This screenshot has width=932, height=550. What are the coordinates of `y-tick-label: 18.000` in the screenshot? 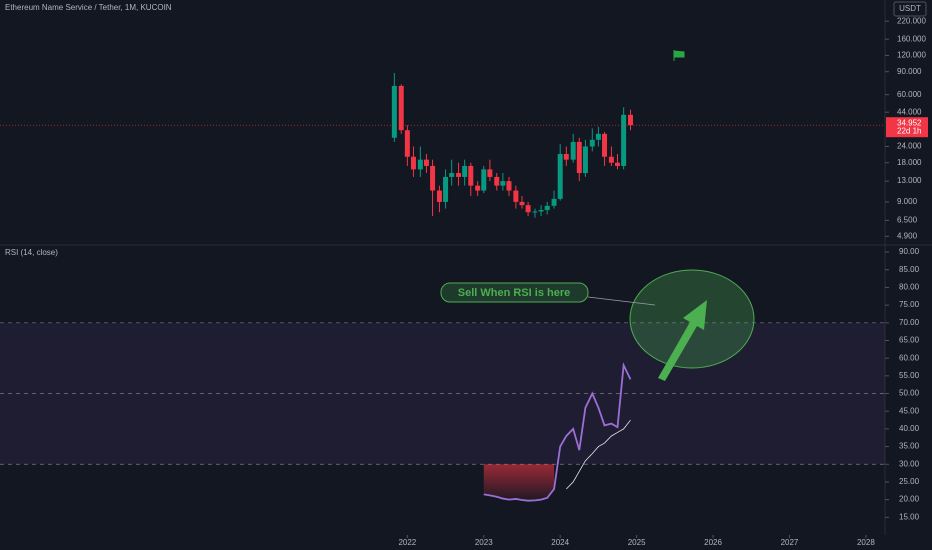 It's located at (909, 162).